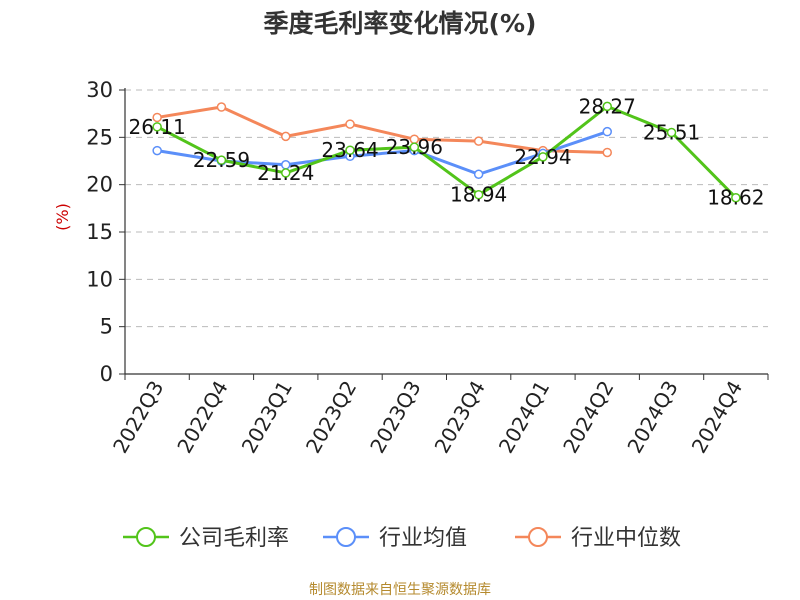 The height and width of the screenshot is (600, 800). I want to click on legend-item: 公司毛利率, so click(206, 538).